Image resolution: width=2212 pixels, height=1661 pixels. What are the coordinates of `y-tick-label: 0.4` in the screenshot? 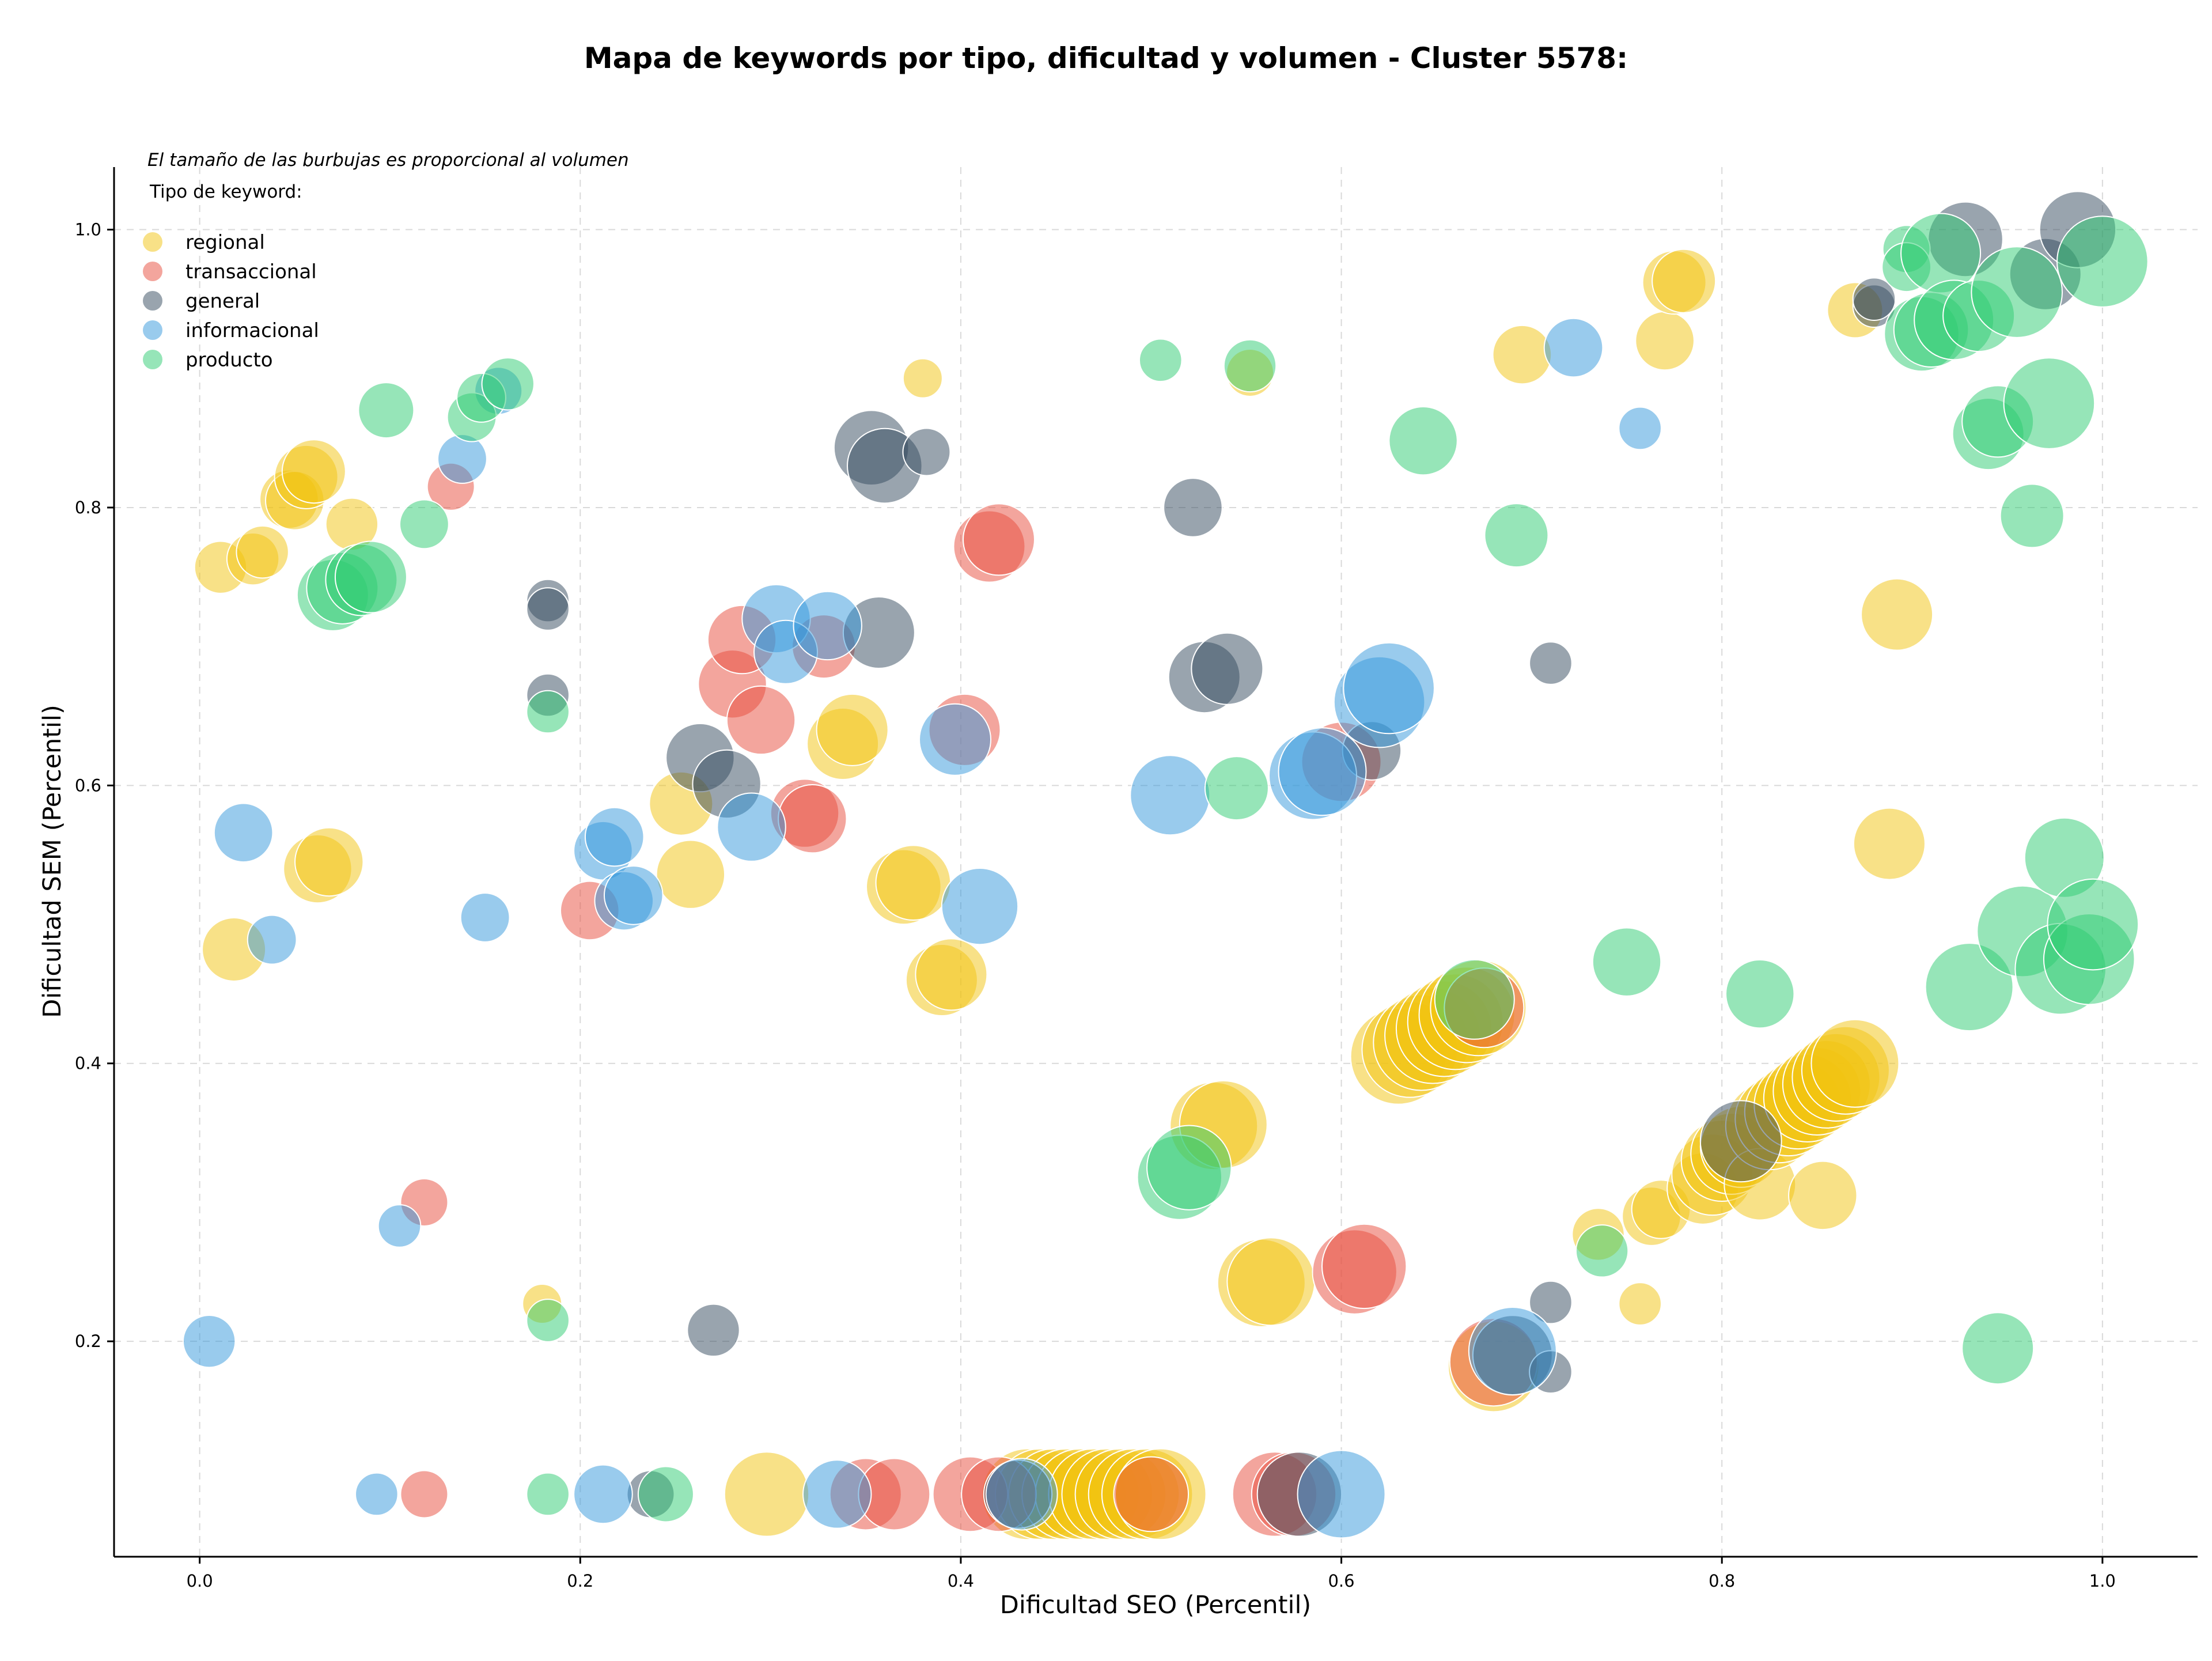 It's located at (88, 1063).